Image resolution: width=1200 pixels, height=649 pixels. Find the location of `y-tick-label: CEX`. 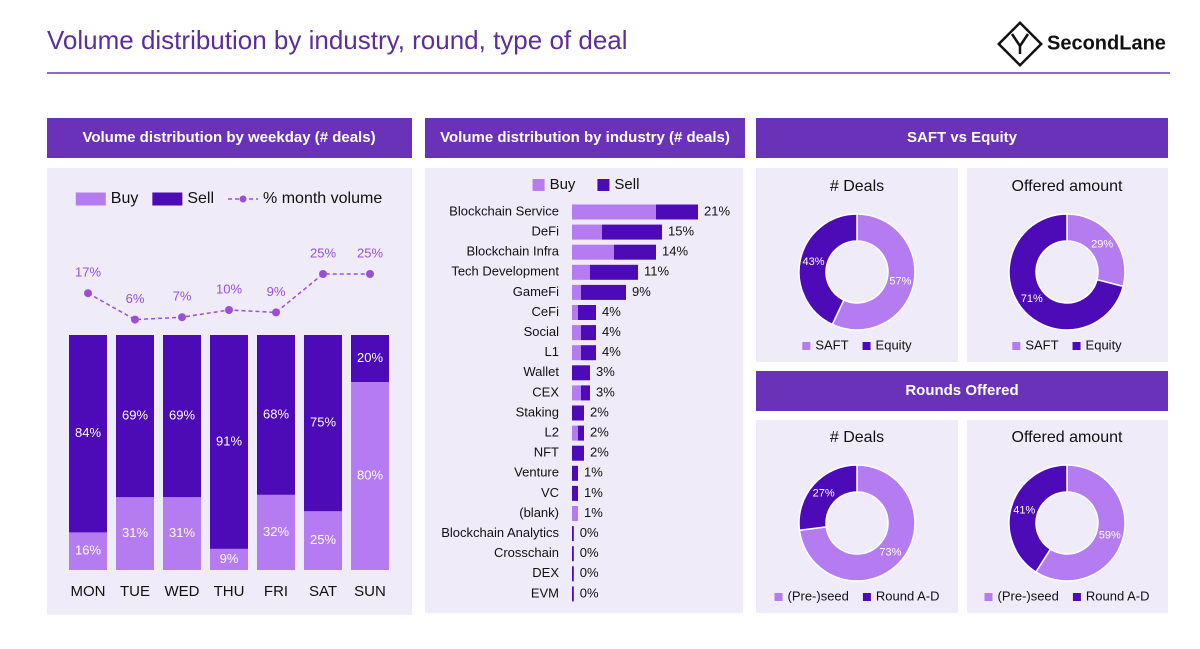

y-tick-label: CEX is located at coordinates (545, 391).